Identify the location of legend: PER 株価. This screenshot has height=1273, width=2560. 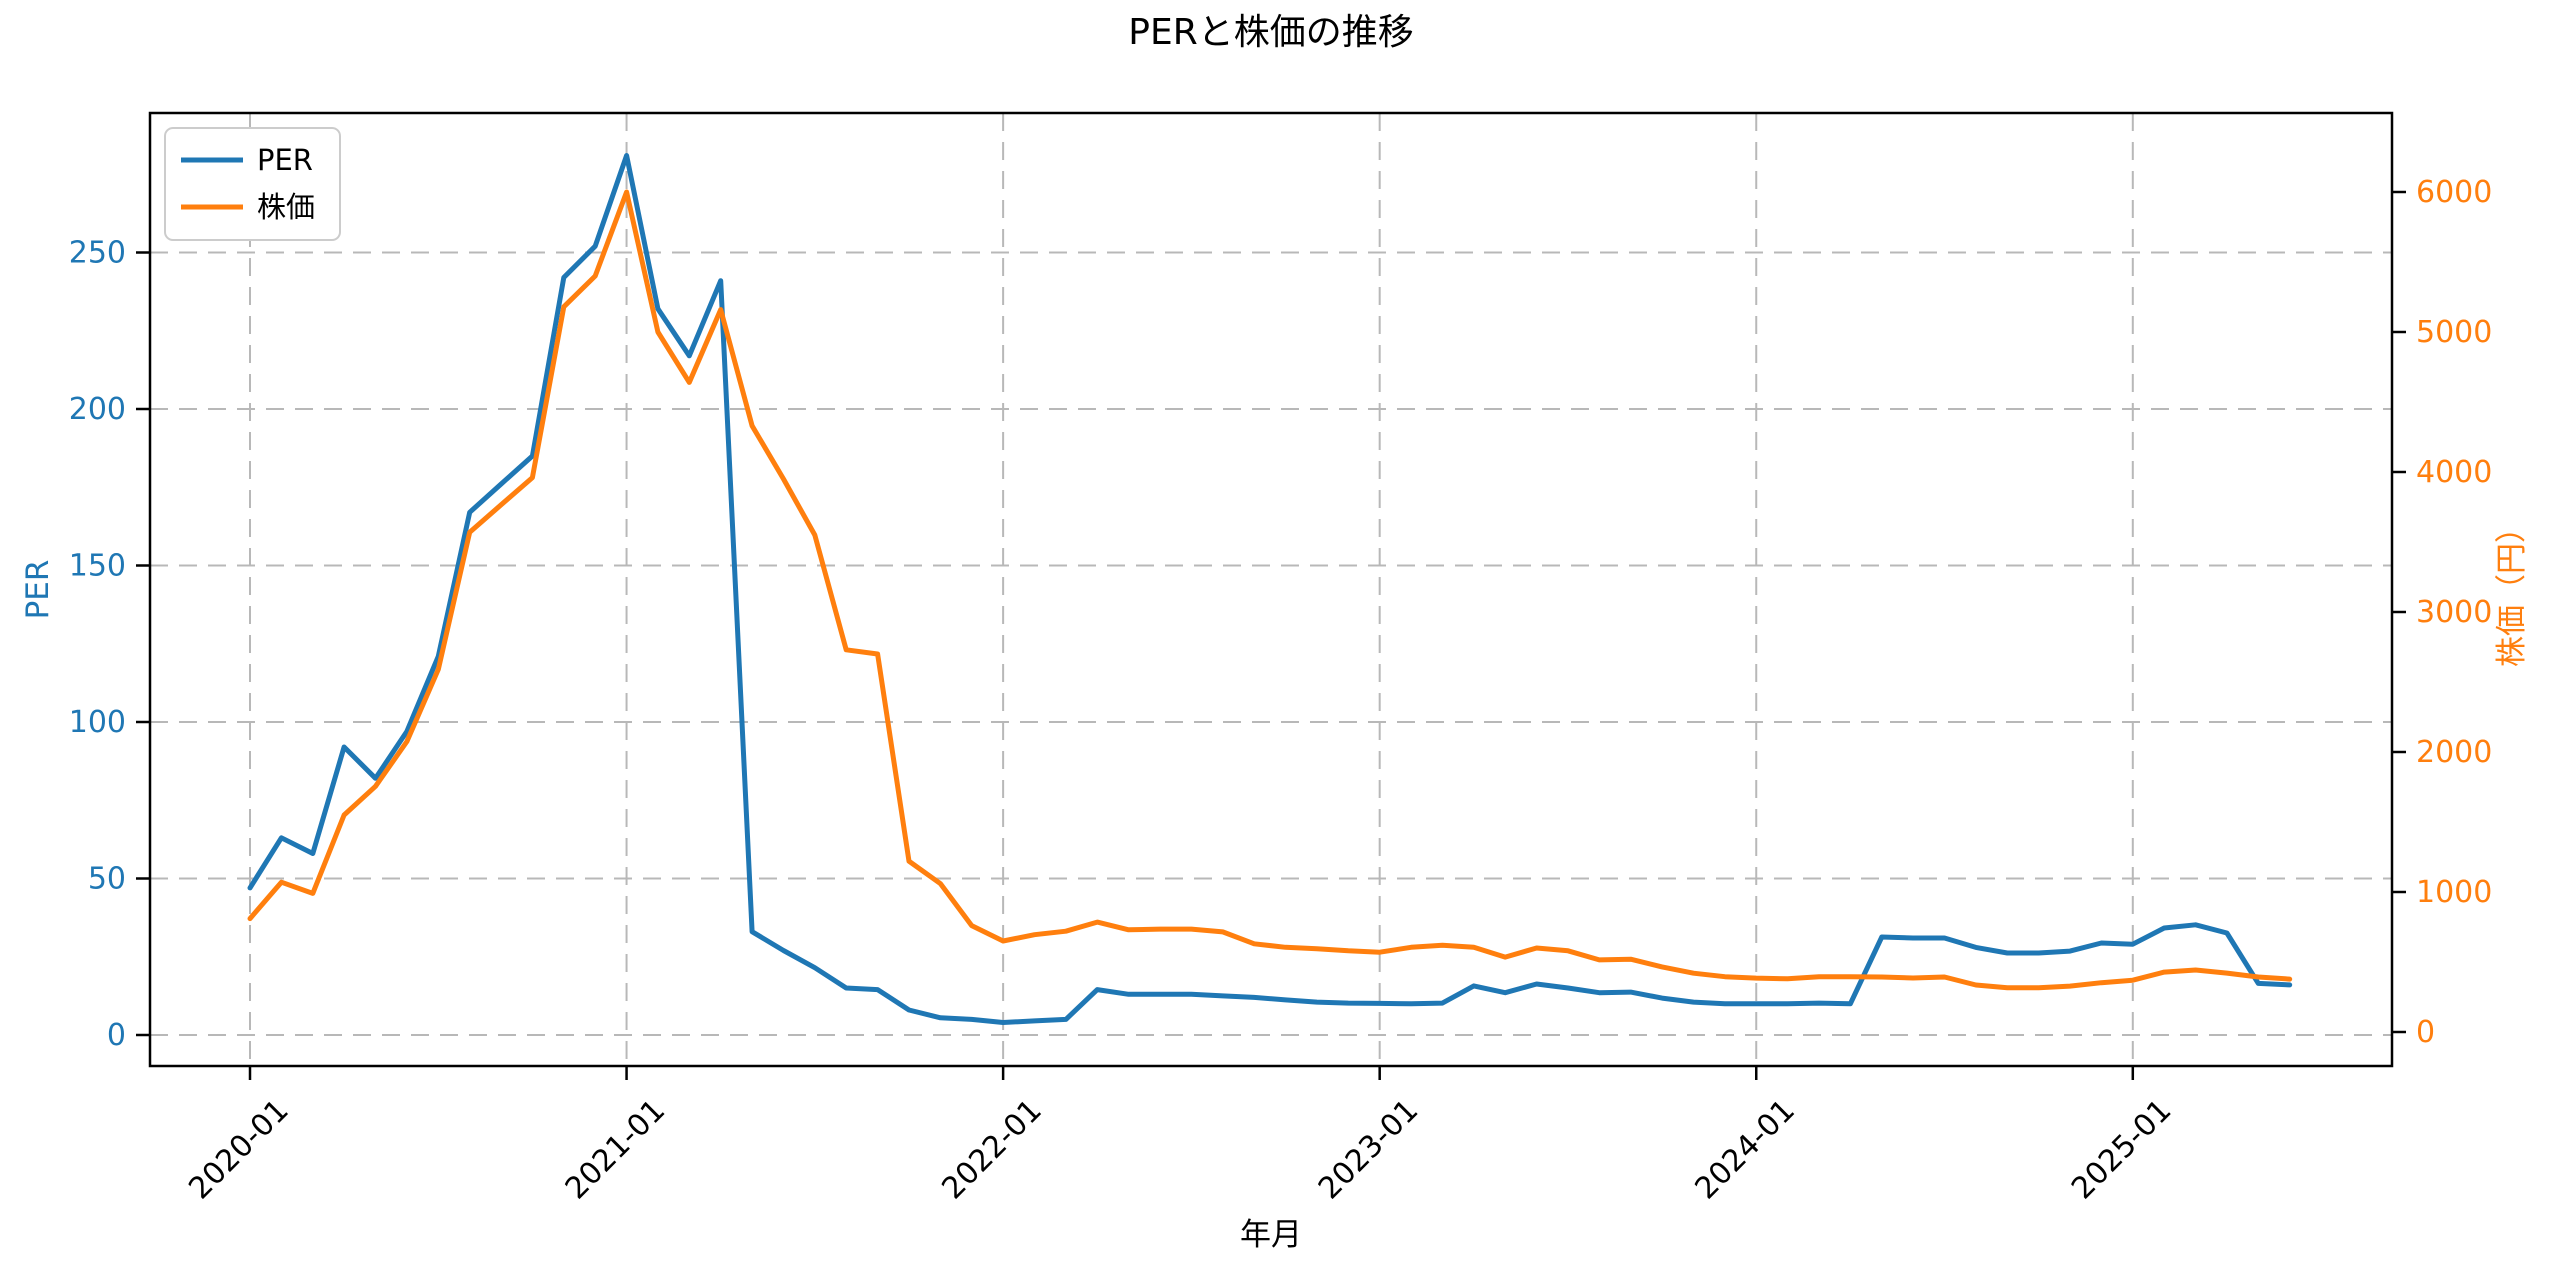
(252, 184).